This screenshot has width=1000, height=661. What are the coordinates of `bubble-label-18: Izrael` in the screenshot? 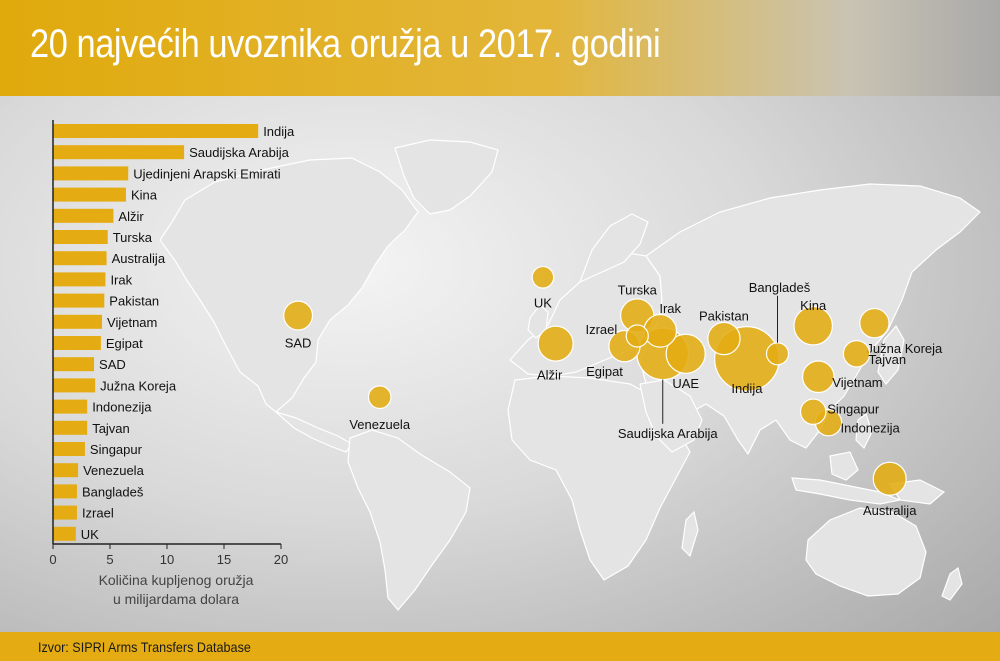 It's located at (601, 329).